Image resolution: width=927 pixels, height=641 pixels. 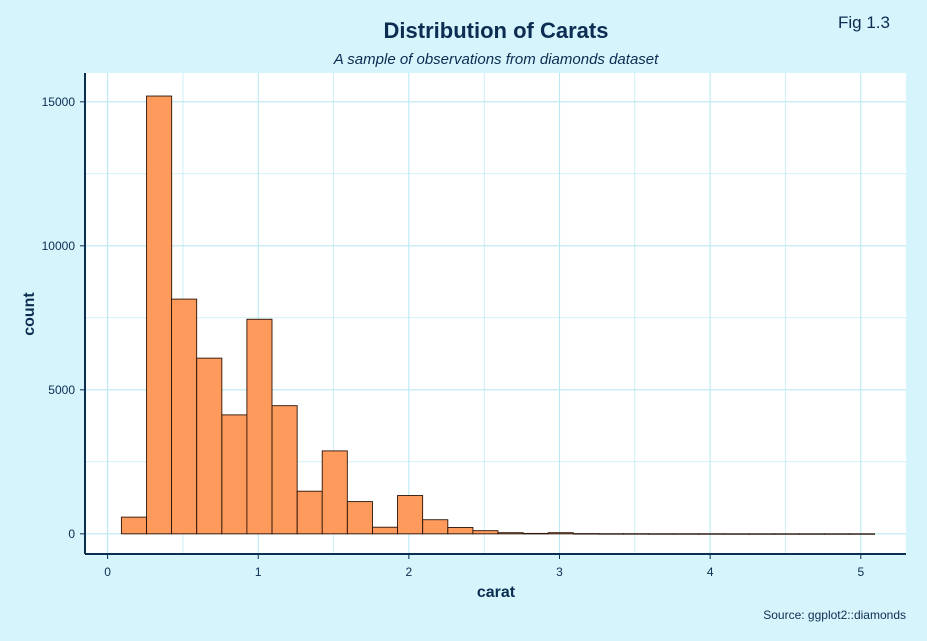 What do you see at coordinates (496, 592) in the screenshot?
I see `x-axis-title: carat` at bounding box center [496, 592].